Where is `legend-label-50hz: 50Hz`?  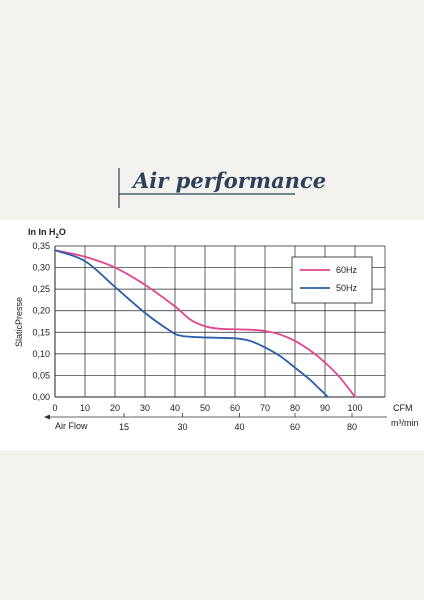 legend-label-50hz: 50Hz is located at coordinates (347, 288).